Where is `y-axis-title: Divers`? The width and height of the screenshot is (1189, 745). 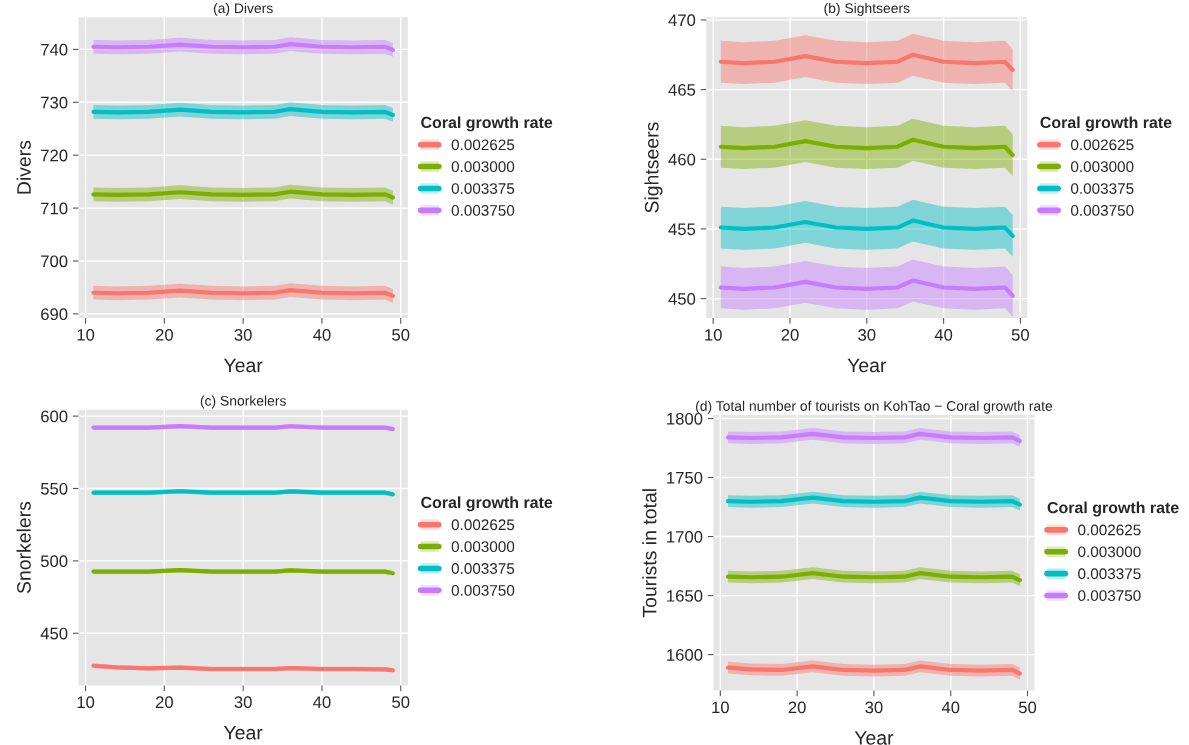 y-axis-title: Divers is located at coordinates (23, 167).